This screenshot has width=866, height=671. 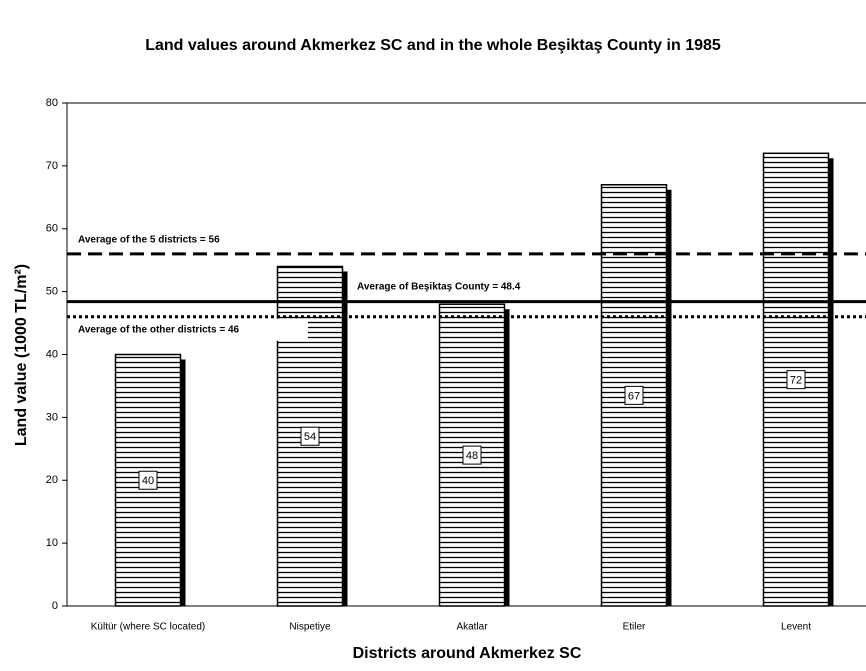 What do you see at coordinates (148, 627) in the screenshot?
I see `x-tick-label: Kültür (where SC located)` at bounding box center [148, 627].